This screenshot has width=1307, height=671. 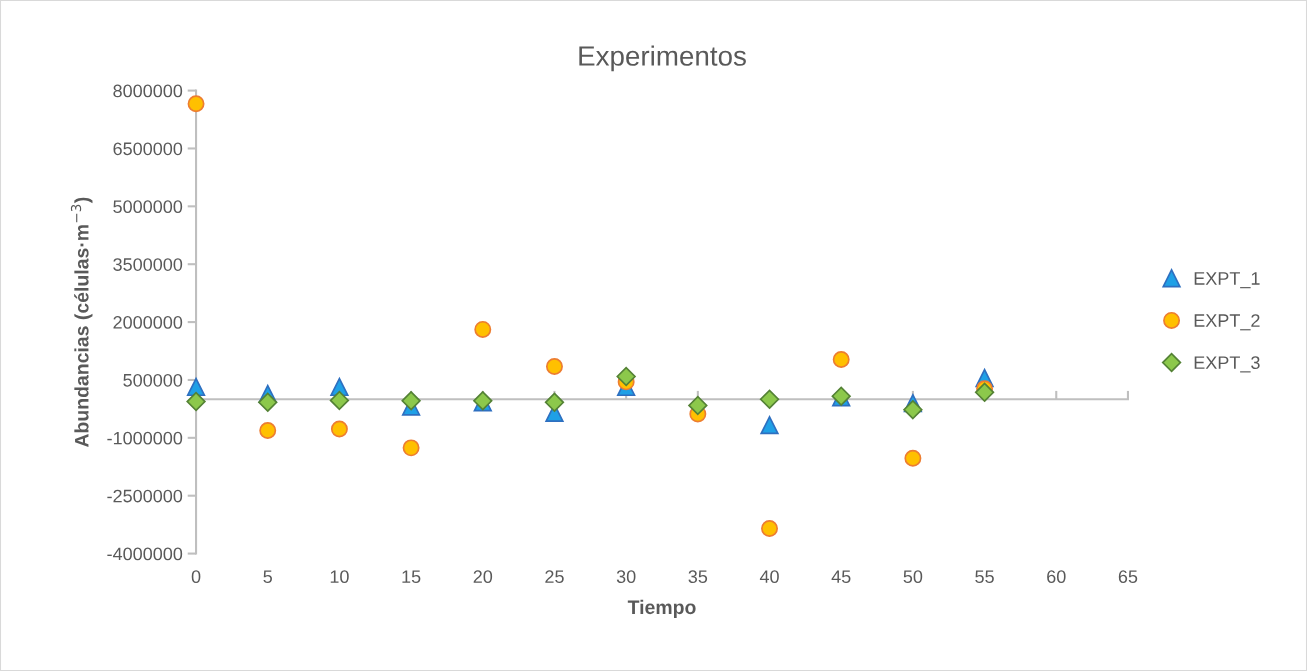 I want to click on y-tick-label: -1000000, so click(x=145, y=438).